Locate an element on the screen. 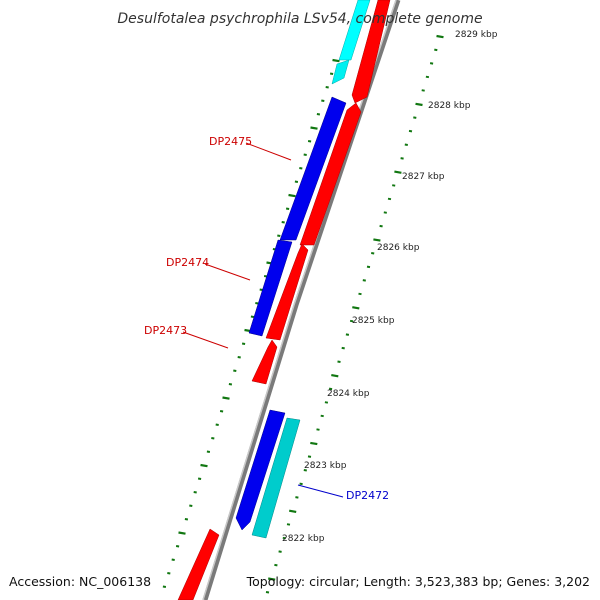 The height and width of the screenshot is (600, 600). gene-label-dp2475: DP2475 is located at coordinates (230, 141).